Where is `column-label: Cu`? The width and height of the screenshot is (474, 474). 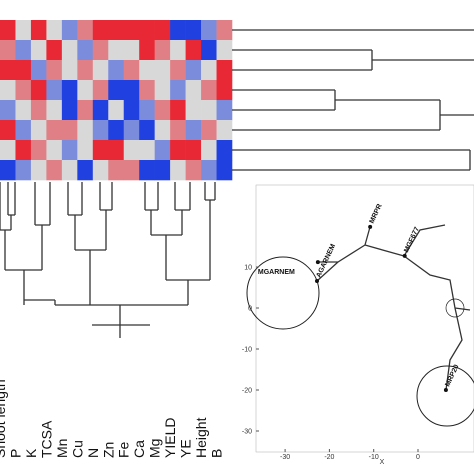
column-label: Cu is located at coordinates (77, 449).